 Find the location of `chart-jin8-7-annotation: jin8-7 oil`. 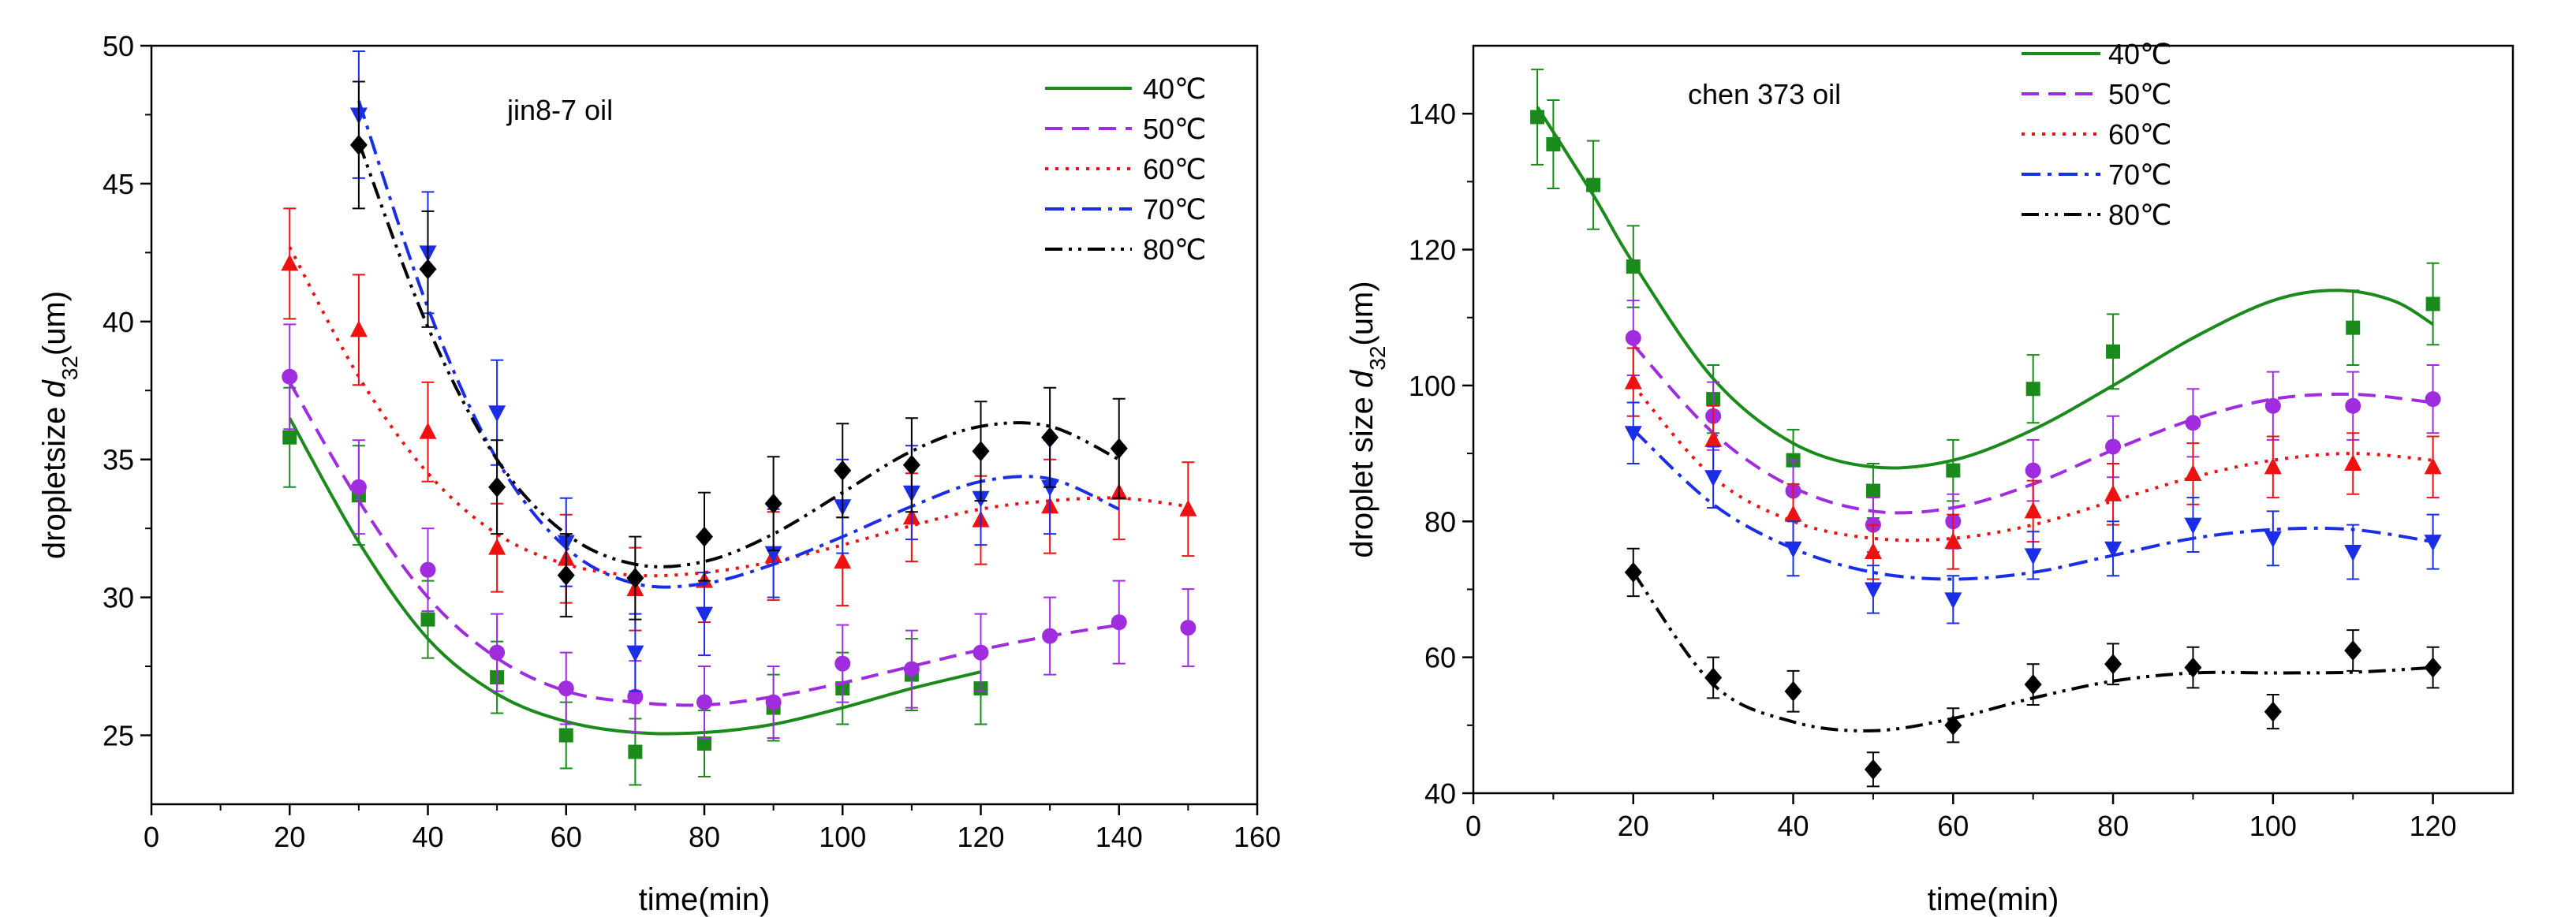

chart-jin8-7-annotation: jin8-7 oil is located at coordinates (559, 110).